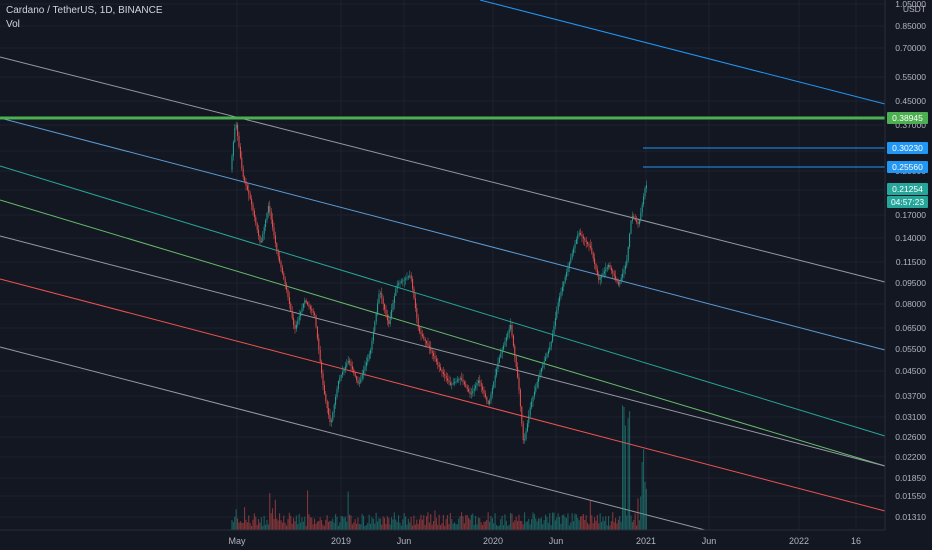 This screenshot has width=932, height=550. I want to click on upper-blue-line, so click(682, 52).